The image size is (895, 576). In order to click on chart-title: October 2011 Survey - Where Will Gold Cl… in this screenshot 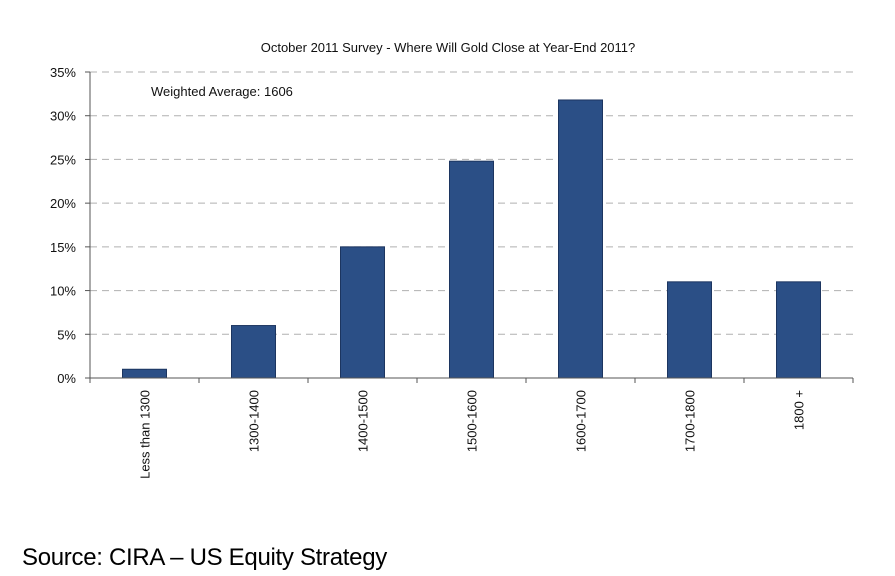, I will do `click(448, 47)`.